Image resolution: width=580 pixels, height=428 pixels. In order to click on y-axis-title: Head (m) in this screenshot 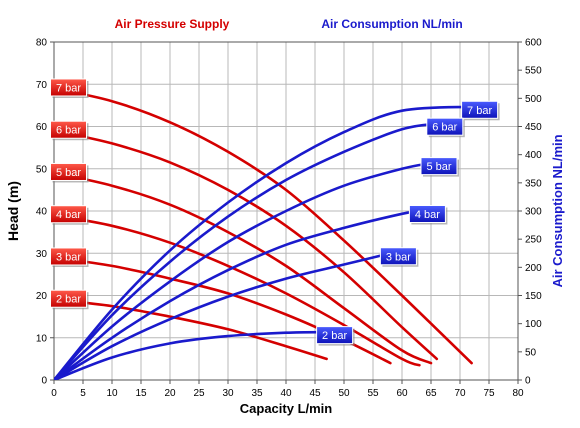, I will do `click(13, 211)`.